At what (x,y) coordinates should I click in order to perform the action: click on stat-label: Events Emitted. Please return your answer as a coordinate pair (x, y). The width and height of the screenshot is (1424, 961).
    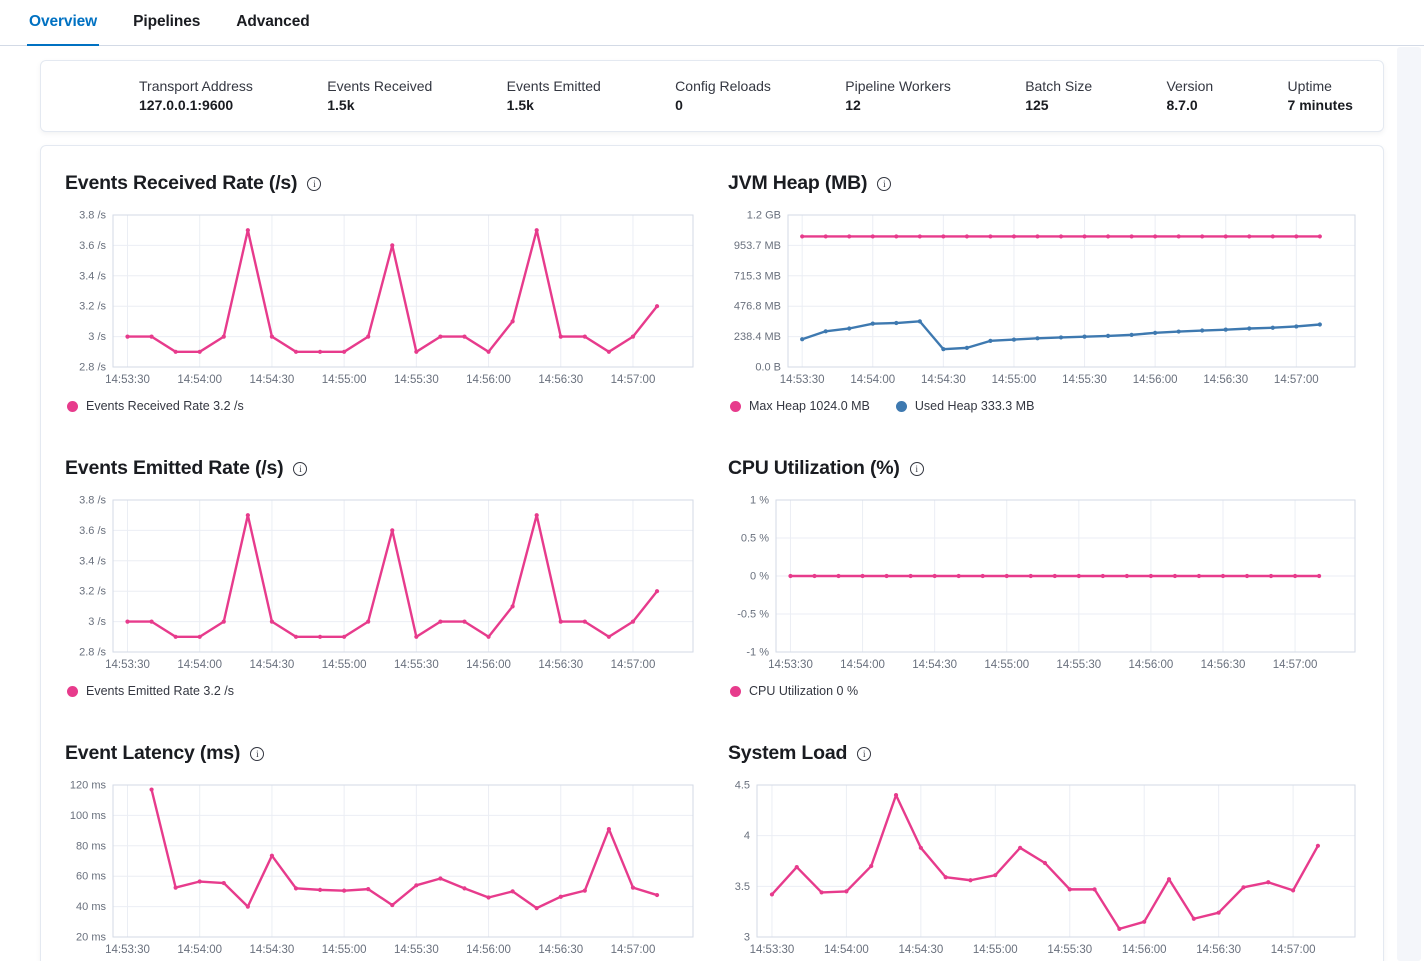
    Looking at the image, I should click on (553, 85).